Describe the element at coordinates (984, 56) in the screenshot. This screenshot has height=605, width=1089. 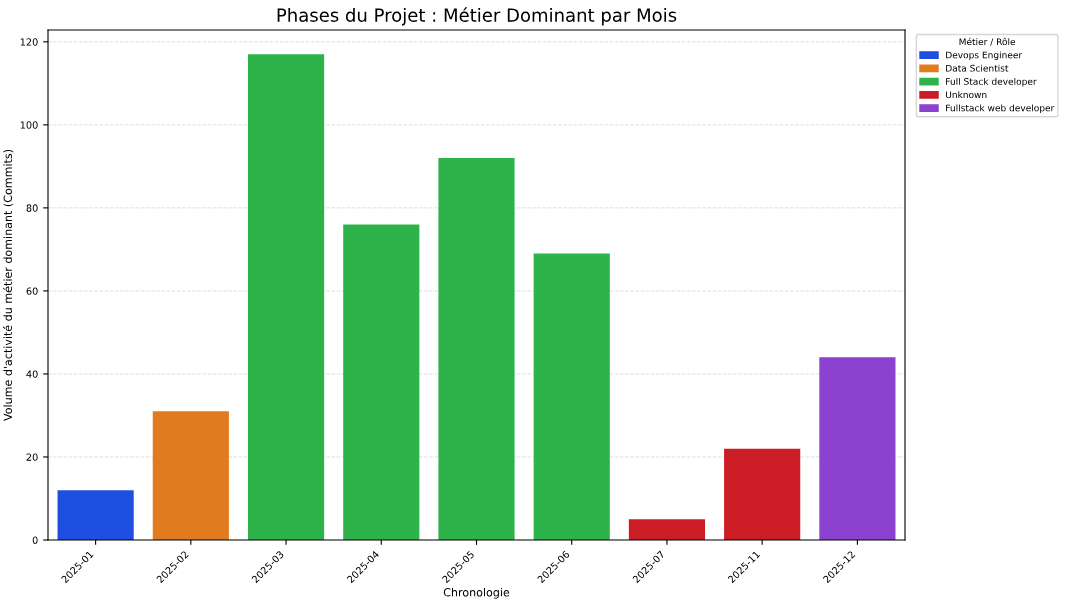
I see `legend-label: Devops Engineer` at that location.